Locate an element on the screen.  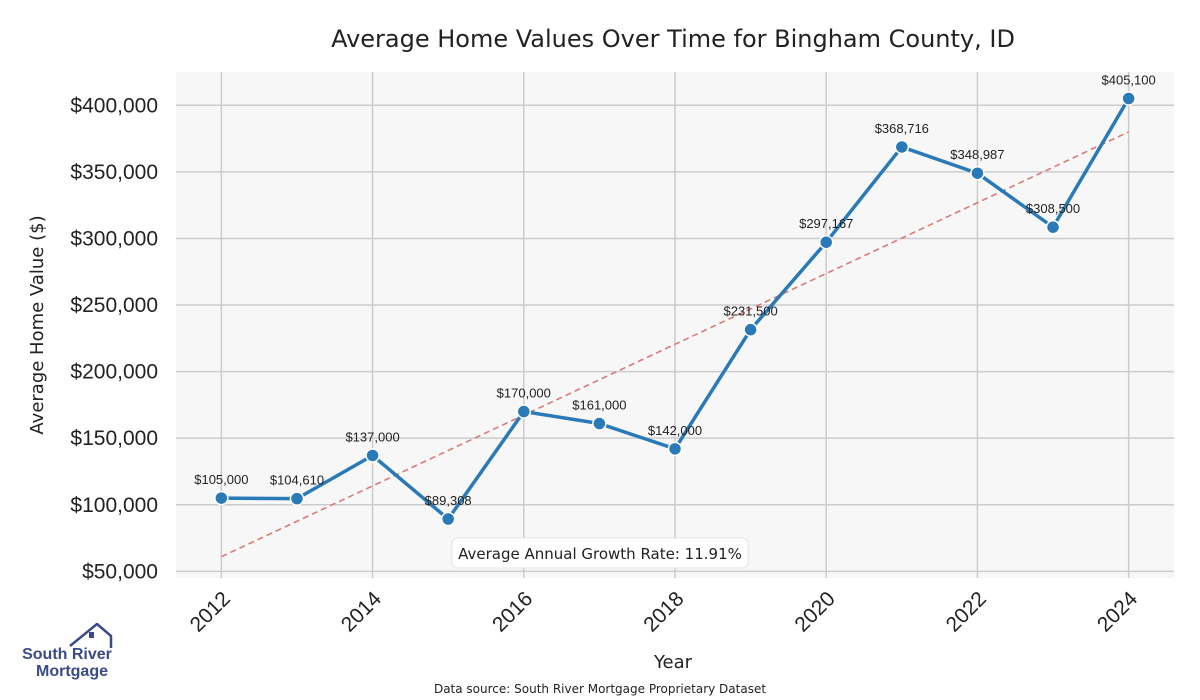
logo-line-1: South River is located at coordinates (67, 654).